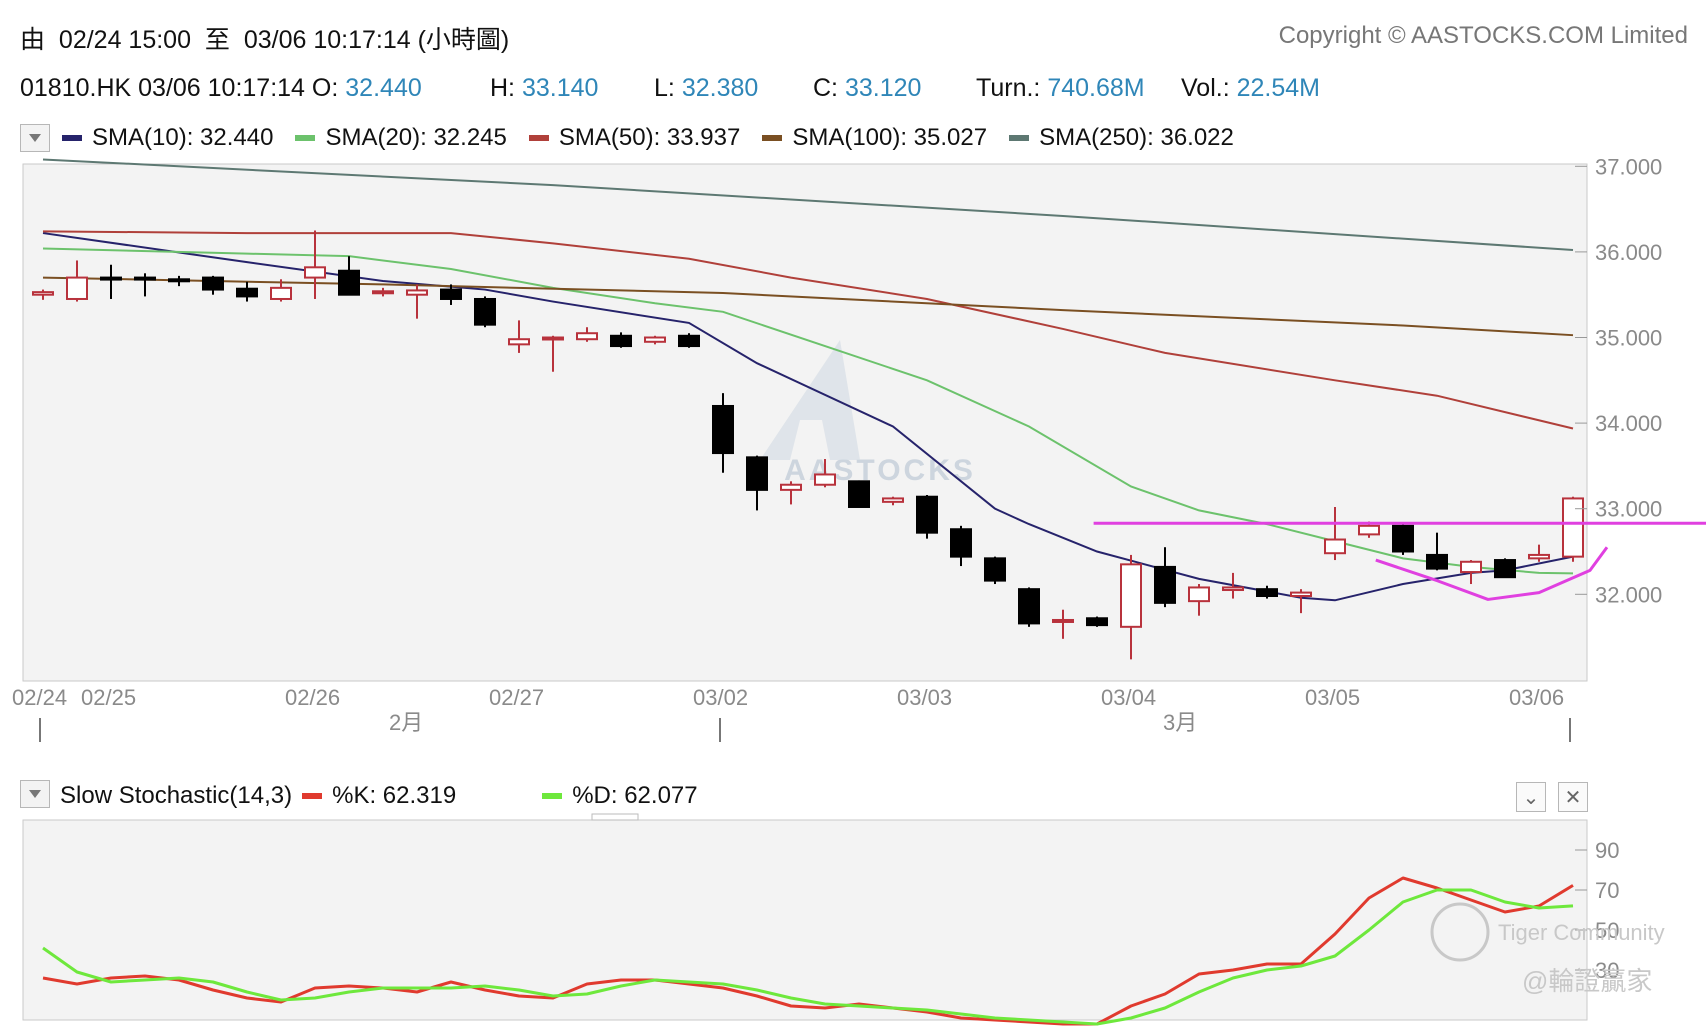  I want to click on sma-legend-item: SMA(100): 35.027, so click(874, 138).